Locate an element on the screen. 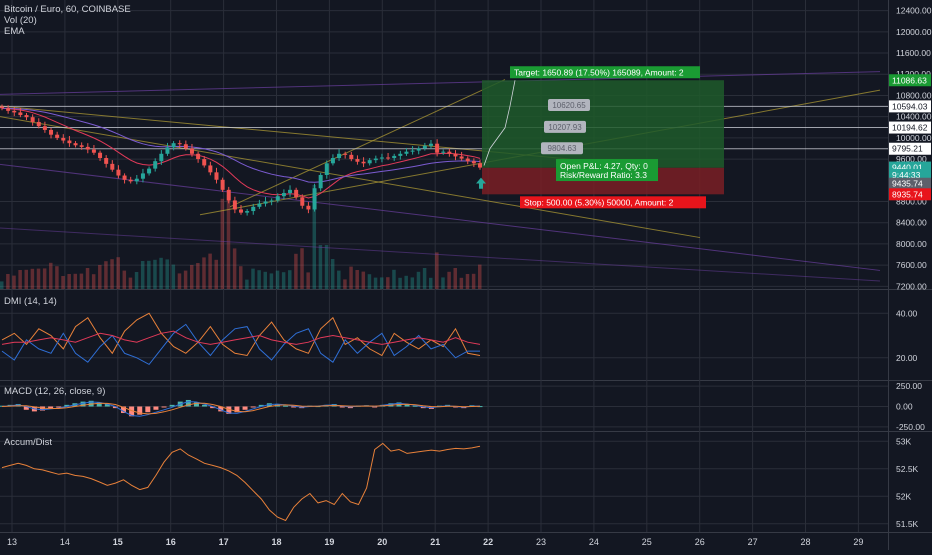 This screenshot has height=555, width=932. macd-tick-label: 0.00 is located at coordinates (904, 407).